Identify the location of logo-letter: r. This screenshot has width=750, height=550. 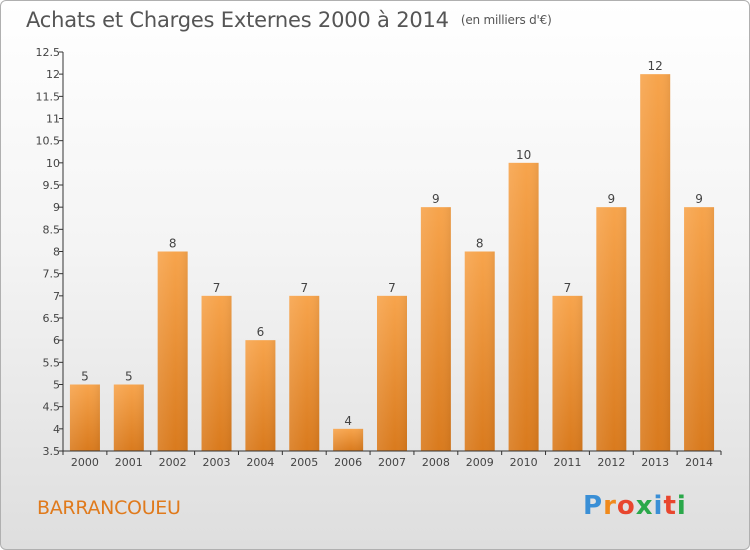
(610, 506).